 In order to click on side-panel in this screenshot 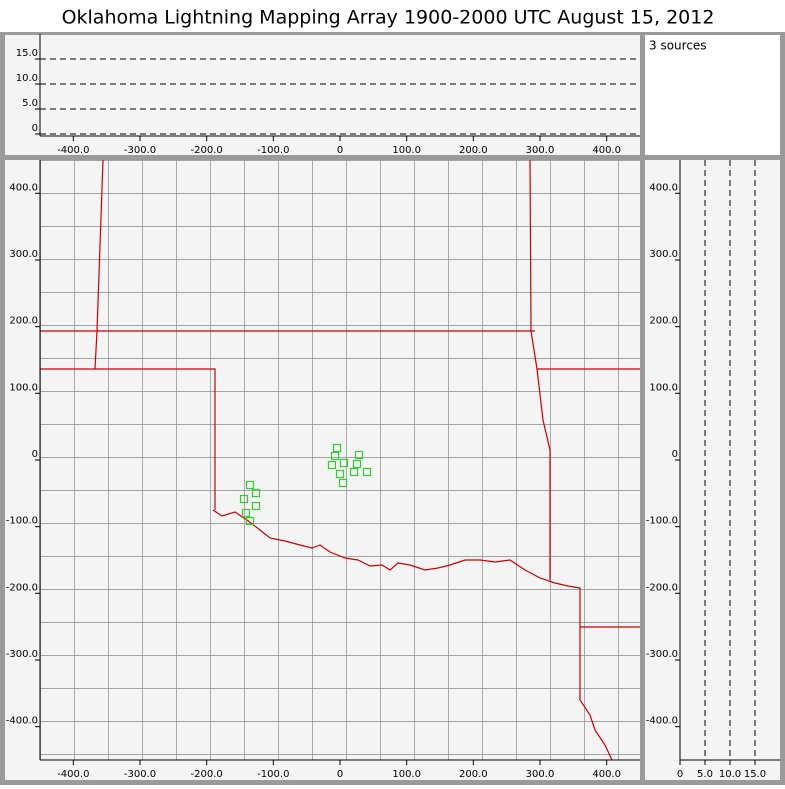, I will do `click(712, 470)`.